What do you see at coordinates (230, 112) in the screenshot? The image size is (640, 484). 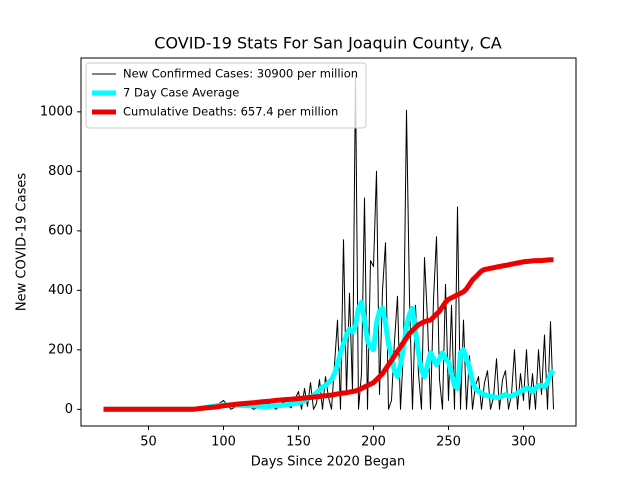 I see `legend-label: Cumulative Deaths: 657.4 per million` at bounding box center [230, 112].